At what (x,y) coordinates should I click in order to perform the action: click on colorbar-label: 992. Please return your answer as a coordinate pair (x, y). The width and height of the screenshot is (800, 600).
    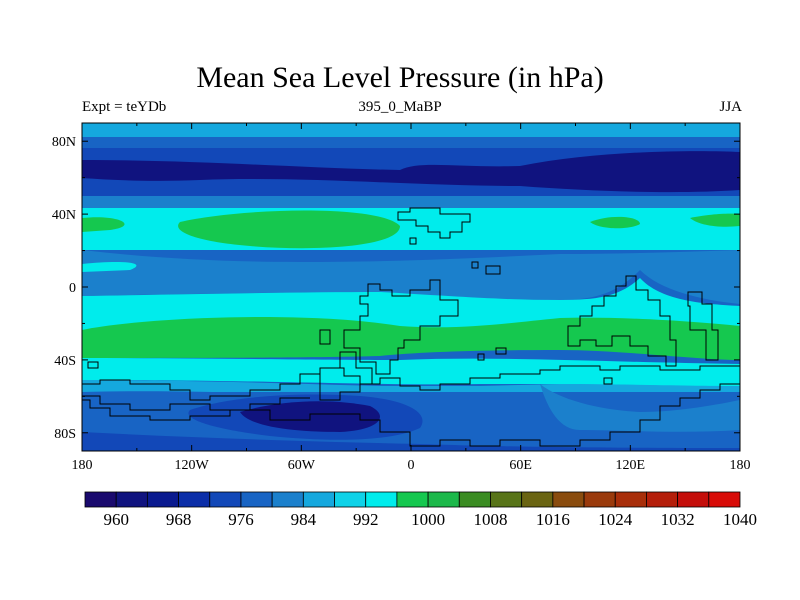
    Looking at the image, I should click on (366, 519).